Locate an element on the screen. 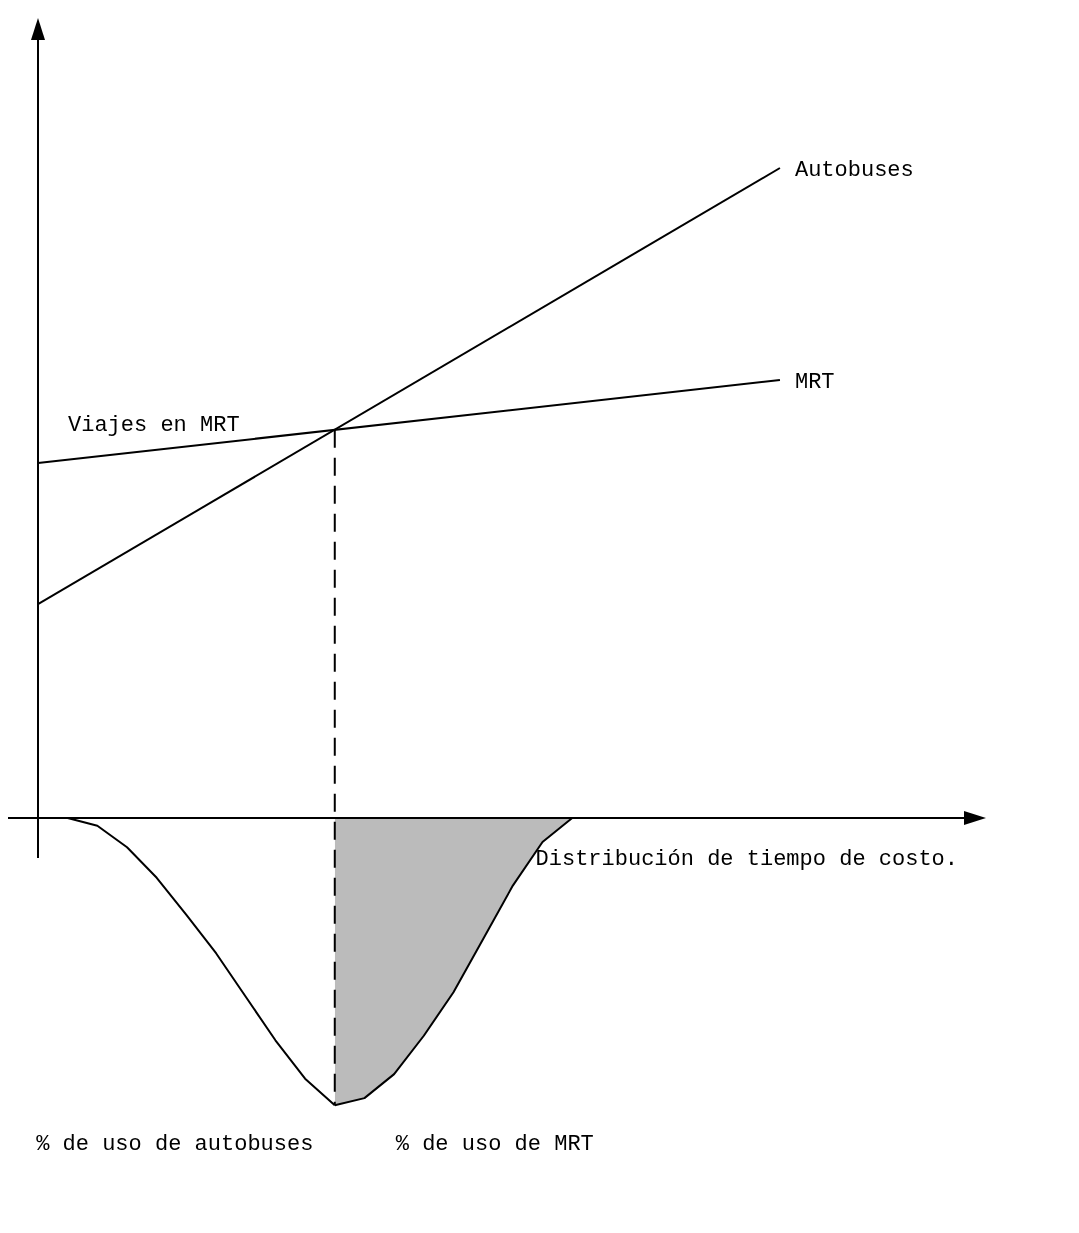 Image resolution: width=1079 pixels, height=1233 pixels. series-label: Autobuses is located at coordinates (854, 170).